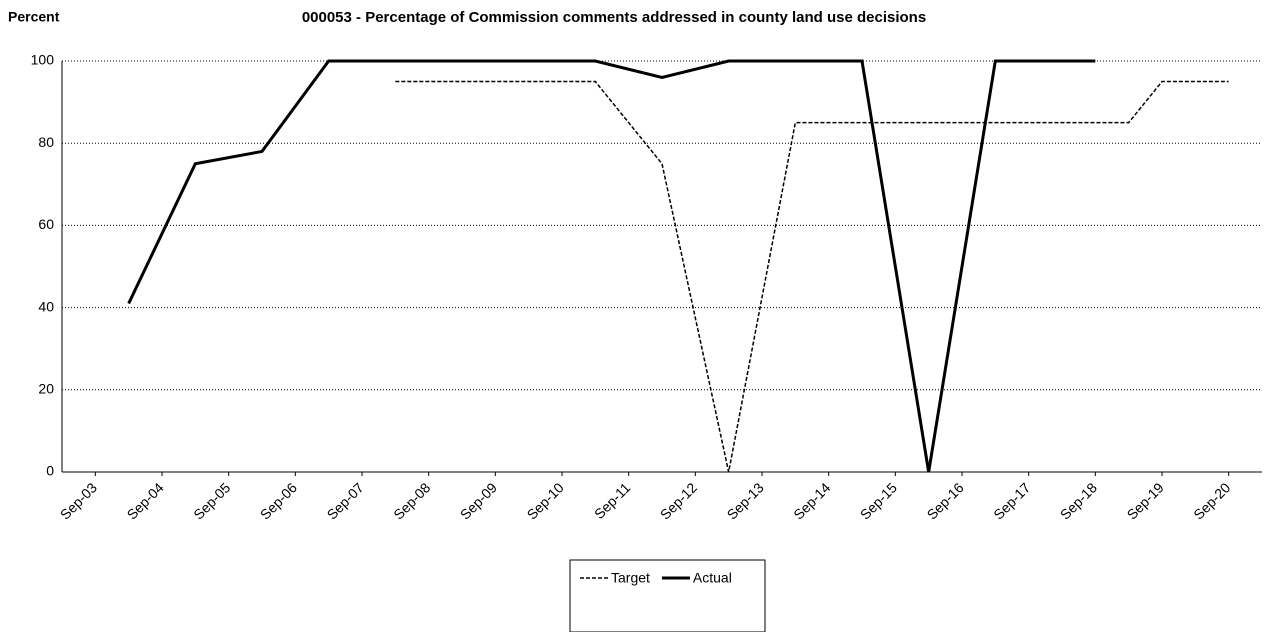 This screenshot has height=632, width=1275. What do you see at coordinates (211, 500) in the screenshot?
I see `x-tick-label: Sep-05` at bounding box center [211, 500].